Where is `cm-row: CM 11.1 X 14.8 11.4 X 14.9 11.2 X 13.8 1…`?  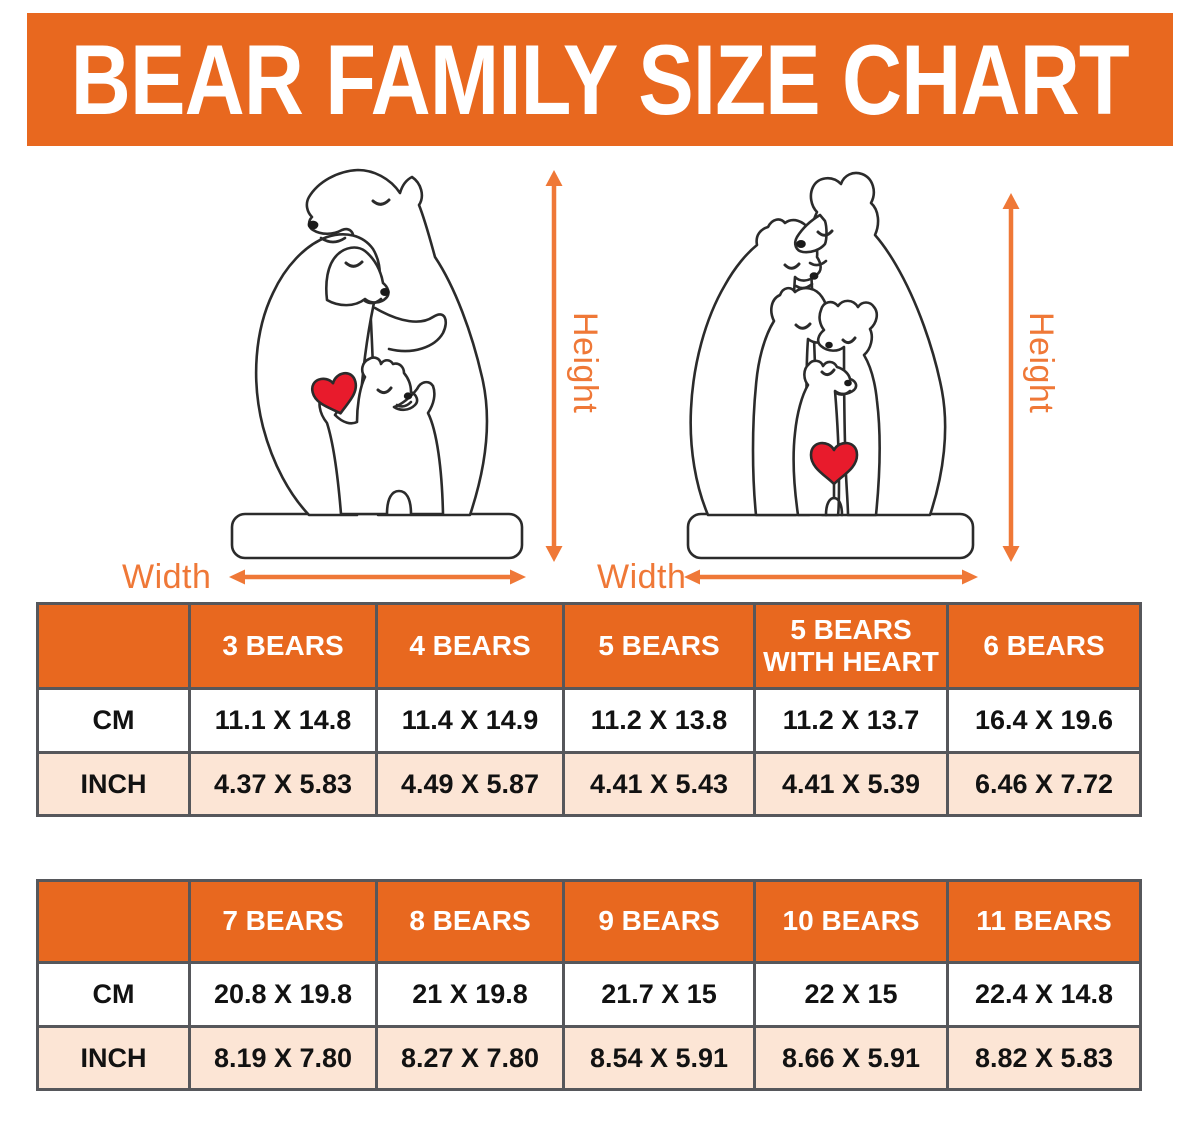 cm-row: CM 11.1 X 14.8 11.4 X 14.9 11.2 X 13.8 1… is located at coordinates (589, 720).